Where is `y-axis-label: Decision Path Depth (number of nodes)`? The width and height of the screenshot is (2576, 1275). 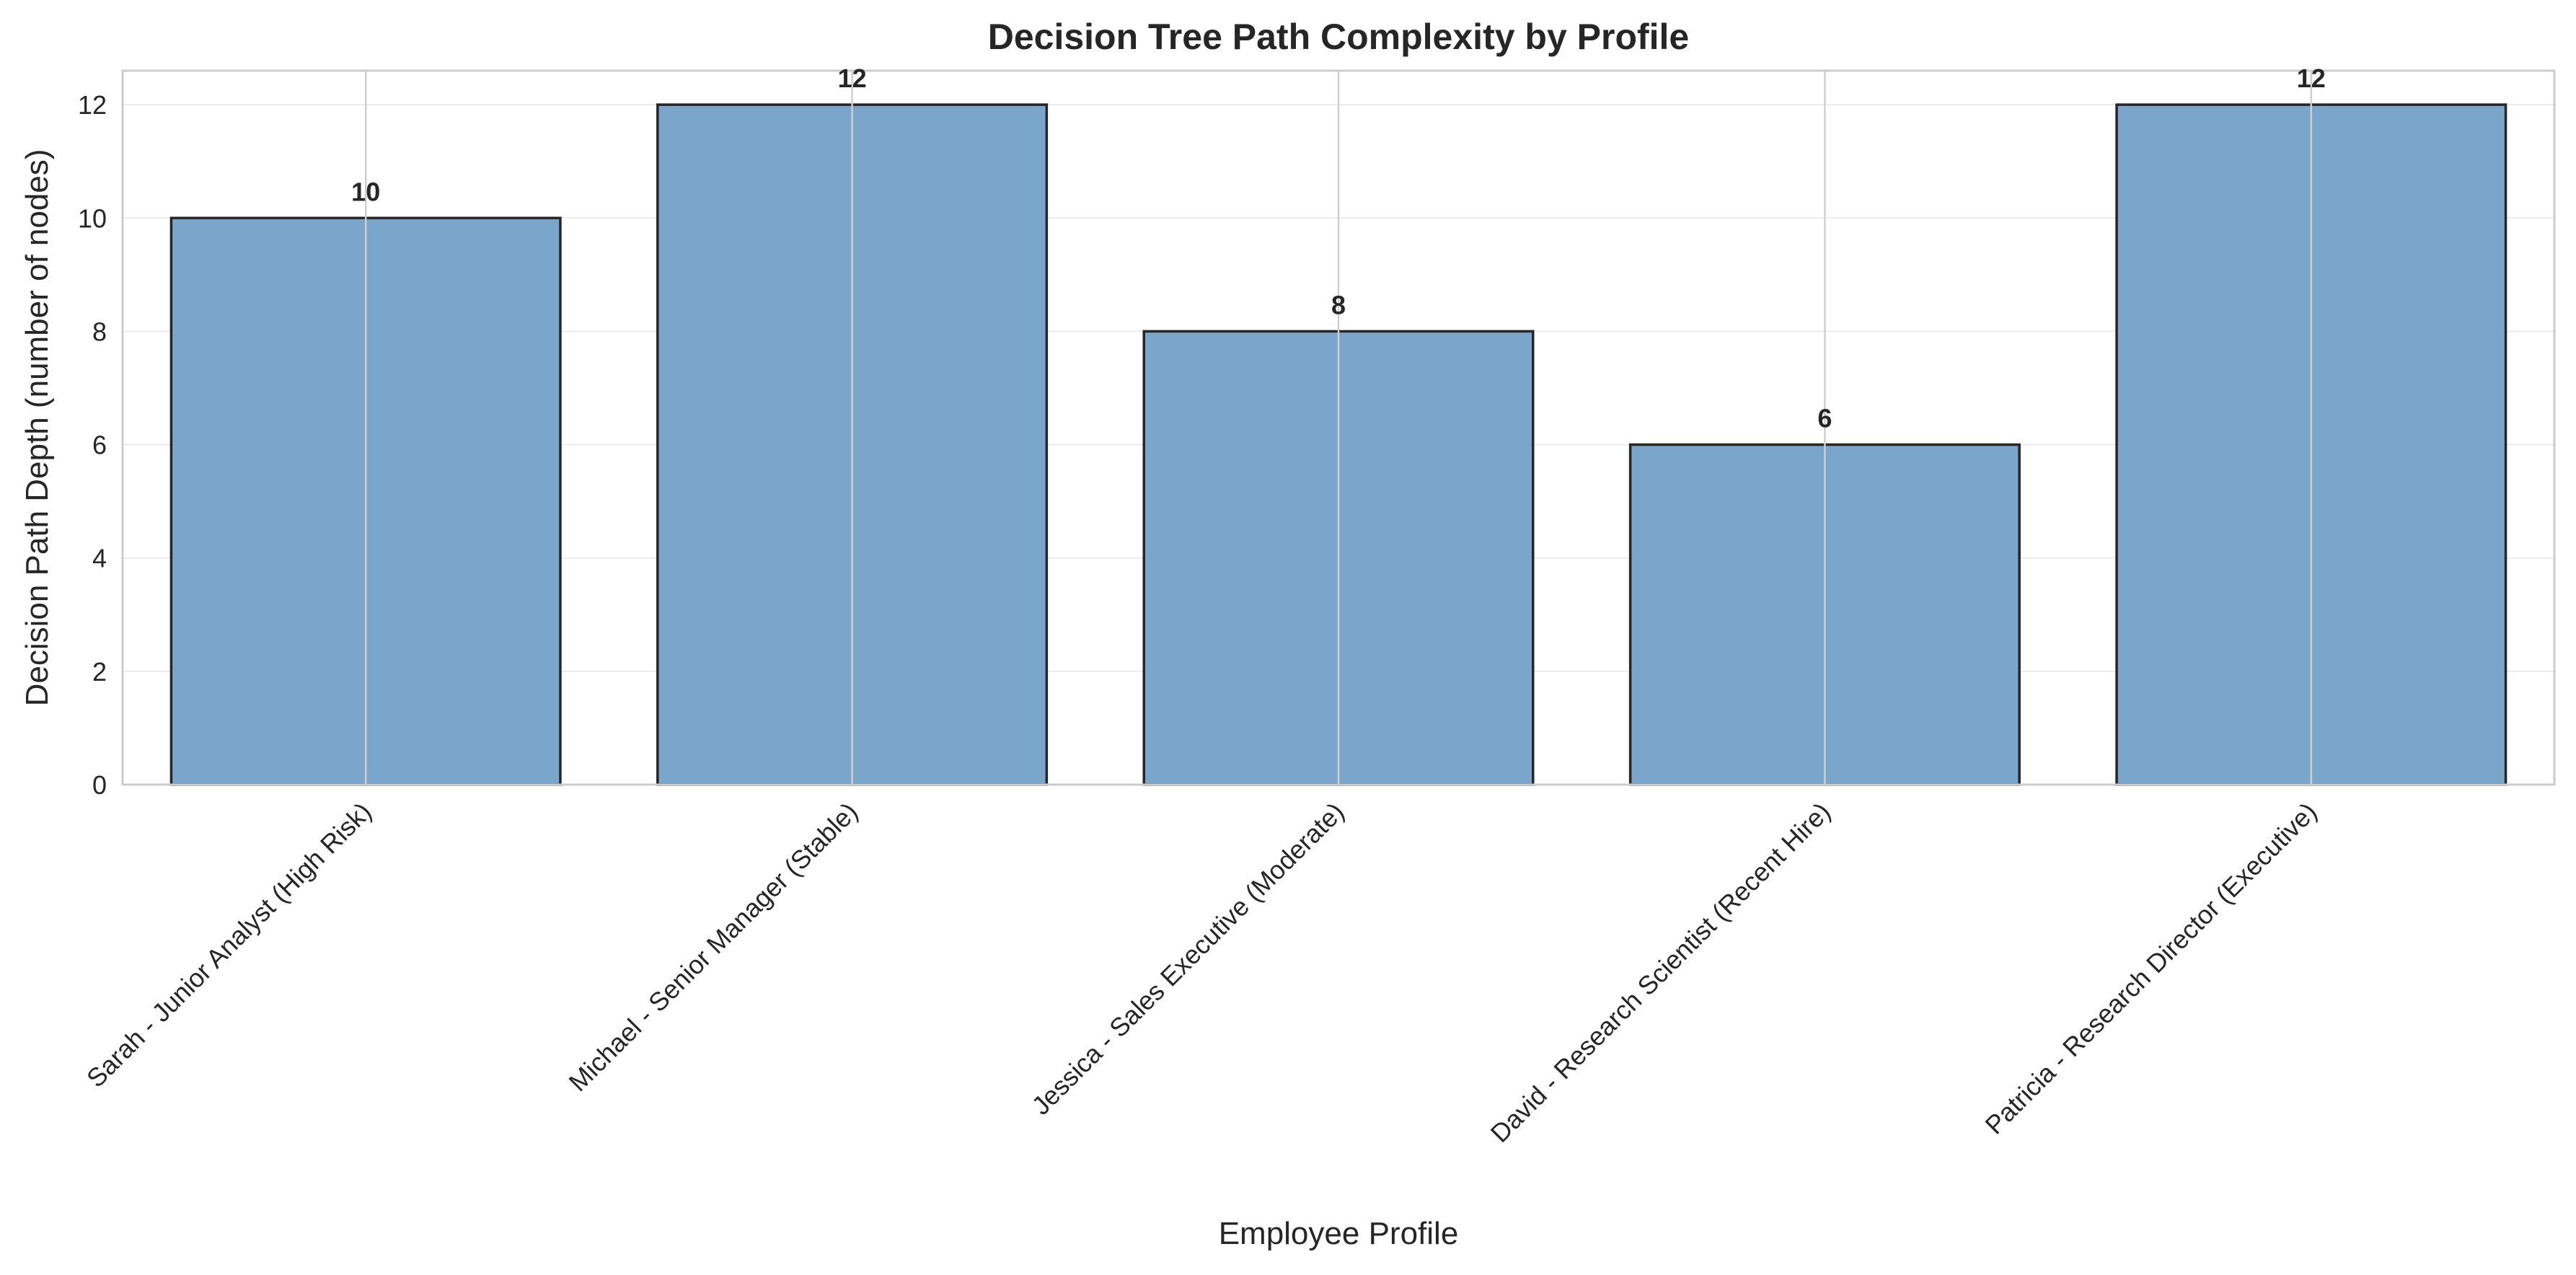
y-axis-label: Decision Path Depth (number of nodes) is located at coordinates (37, 428).